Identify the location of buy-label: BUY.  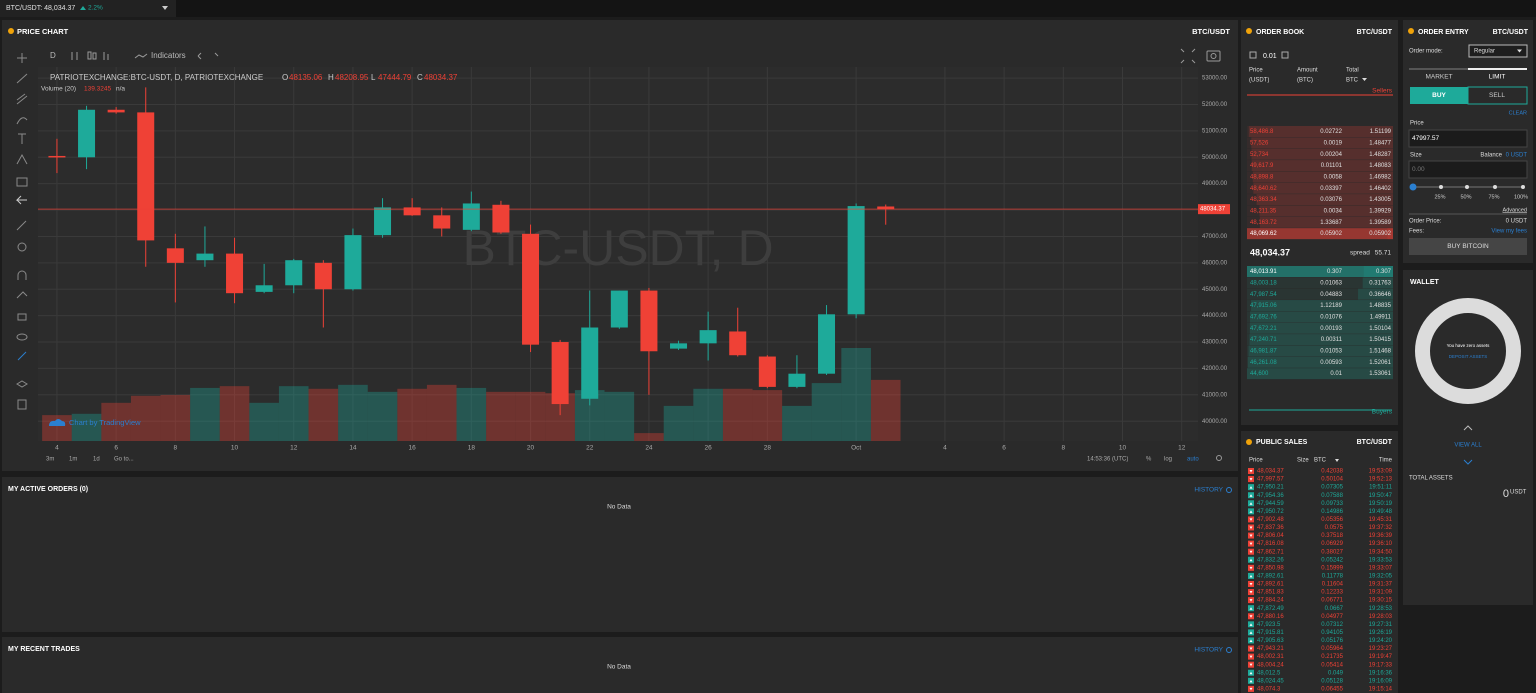
(1439, 95).